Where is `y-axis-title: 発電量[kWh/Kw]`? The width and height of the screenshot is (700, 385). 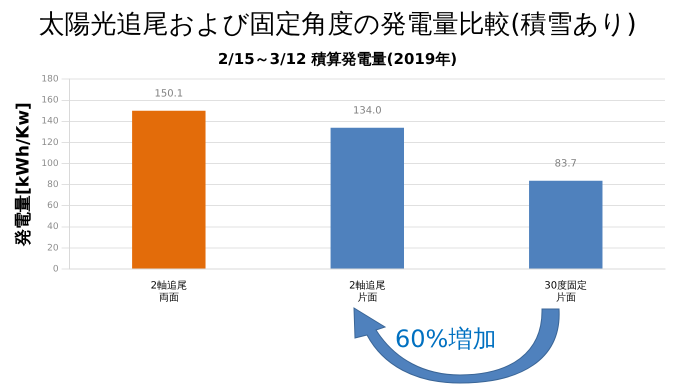 y-axis-title: 発電量[kWh/Kw] is located at coordinates (24, 174).